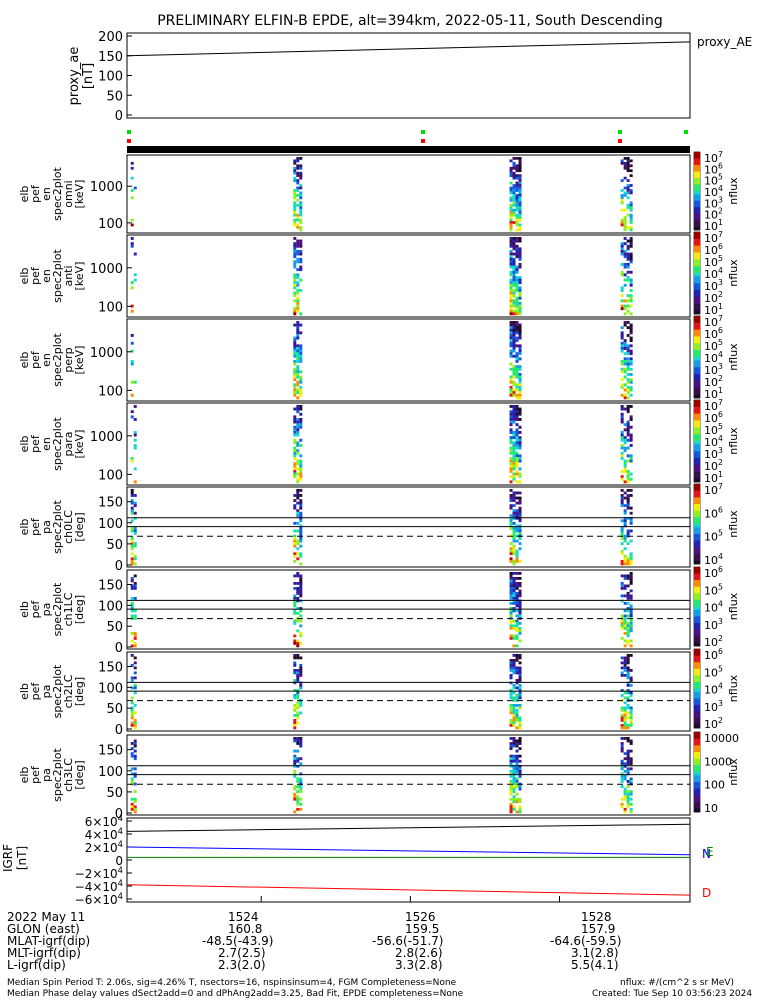  What do you see at coordinates (104, 821) in the screenshot?
I see `igrf-tick-label: 6×10⁴` at bounding box center [104, 821].